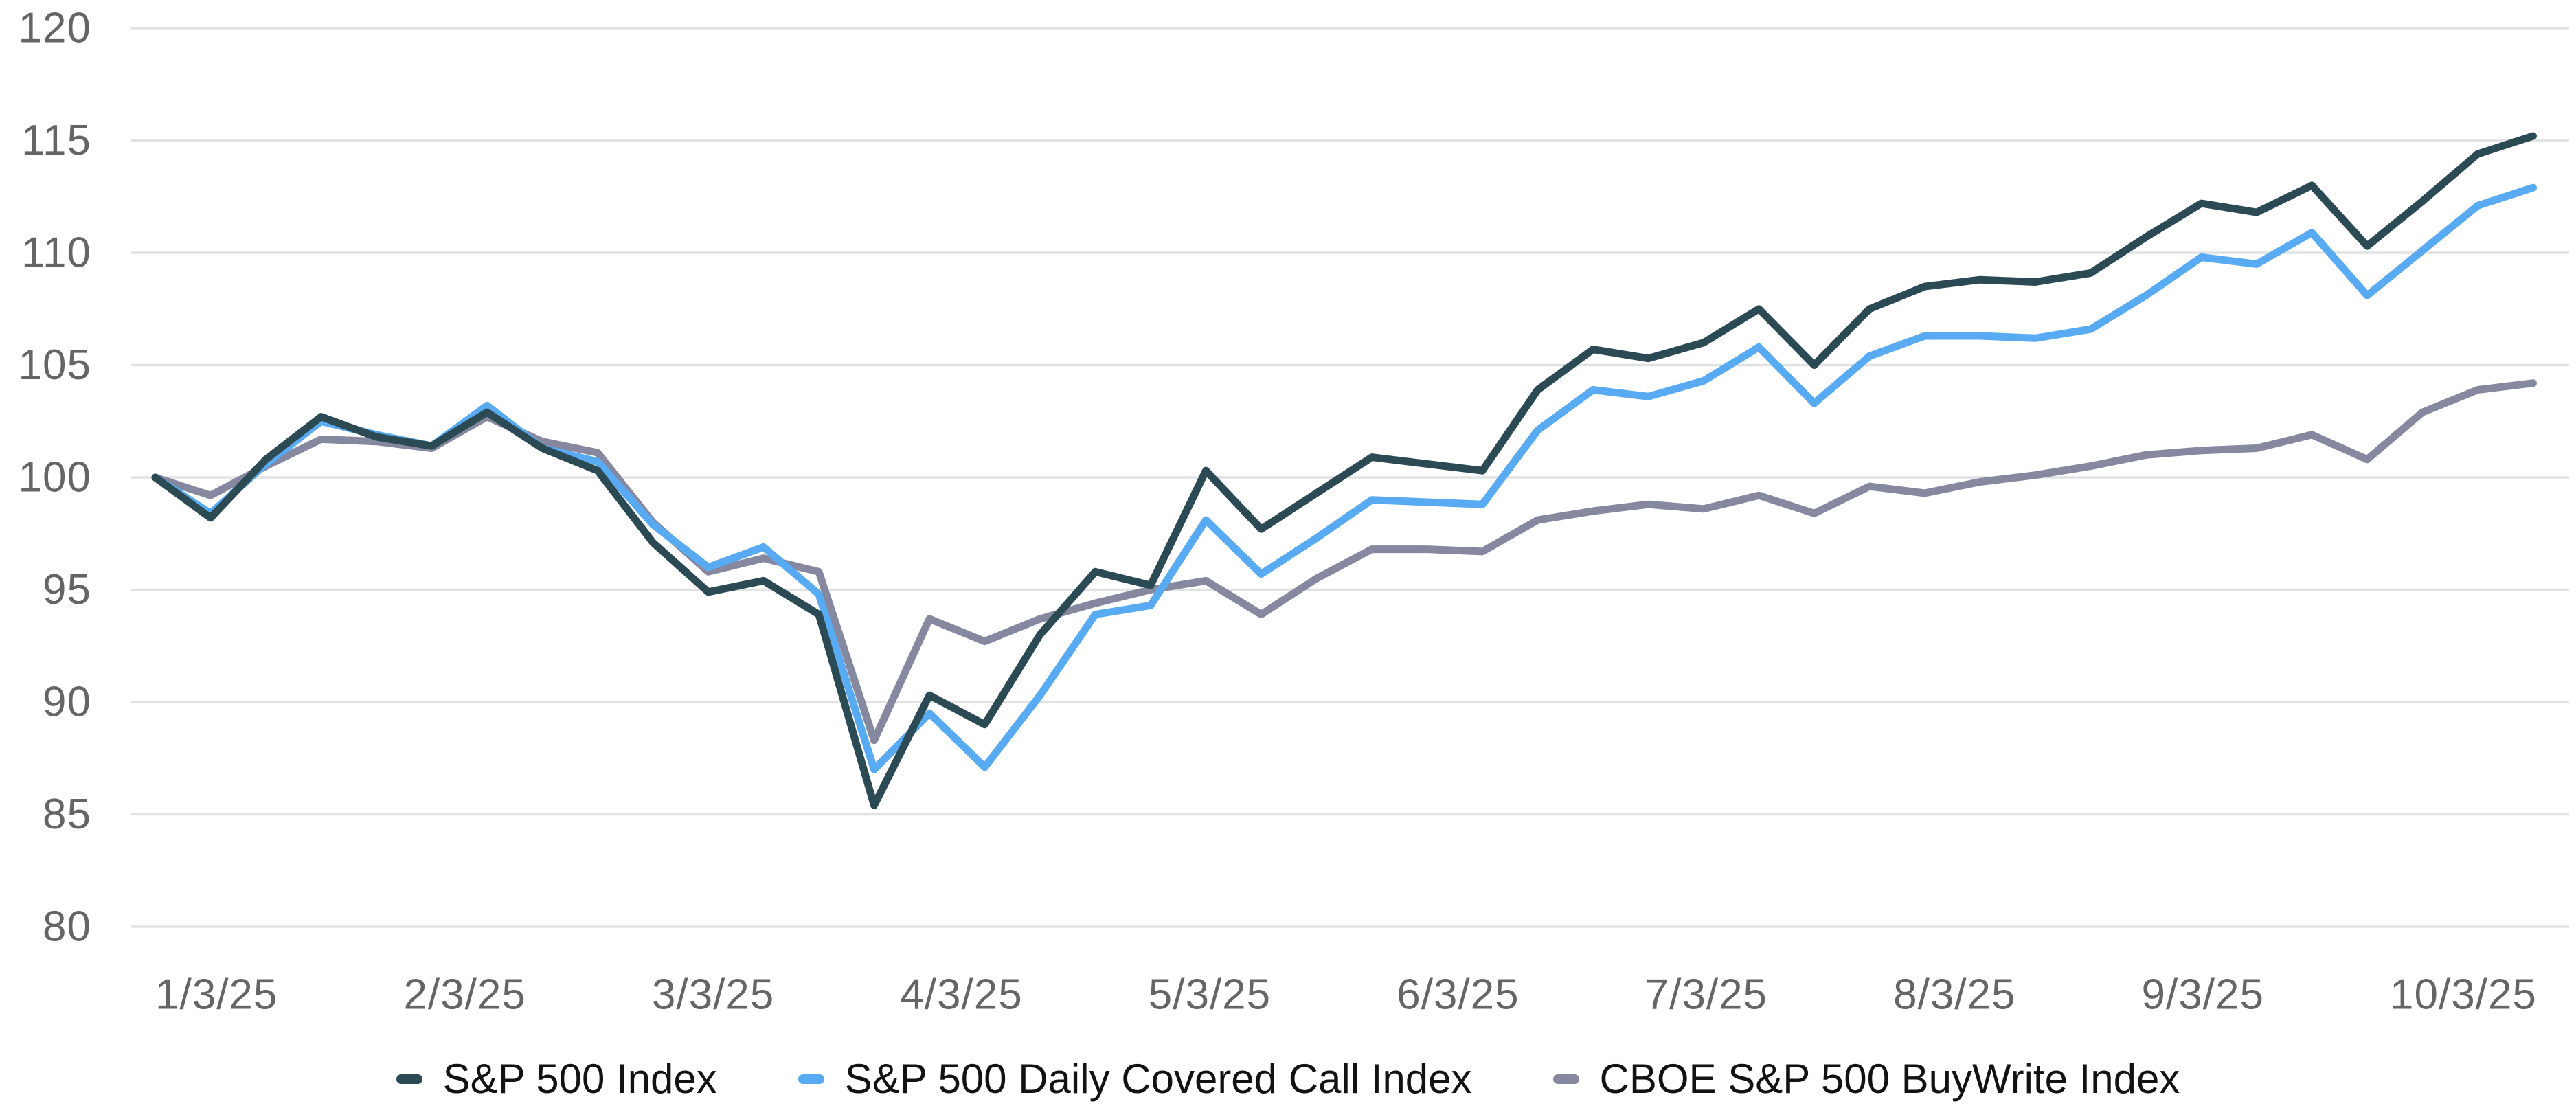 Image resolution: width=2576 pixels, height=1119 pixels. Describe the element at coordinates (1706, 995) in the screenshot. I see `x-axis-tick-label: 7/3/25` at that location.